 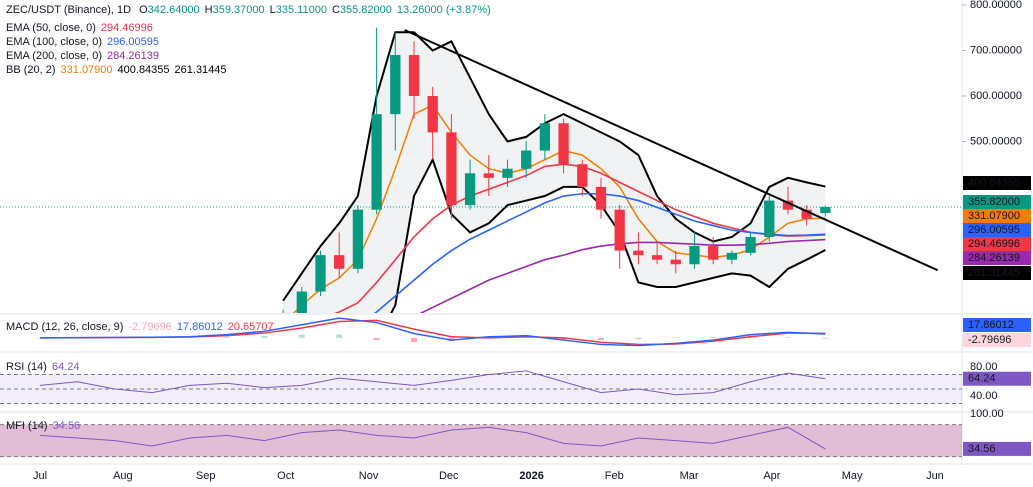 I want to click on x-tick-label: Nov, so click(x=369, y=476).